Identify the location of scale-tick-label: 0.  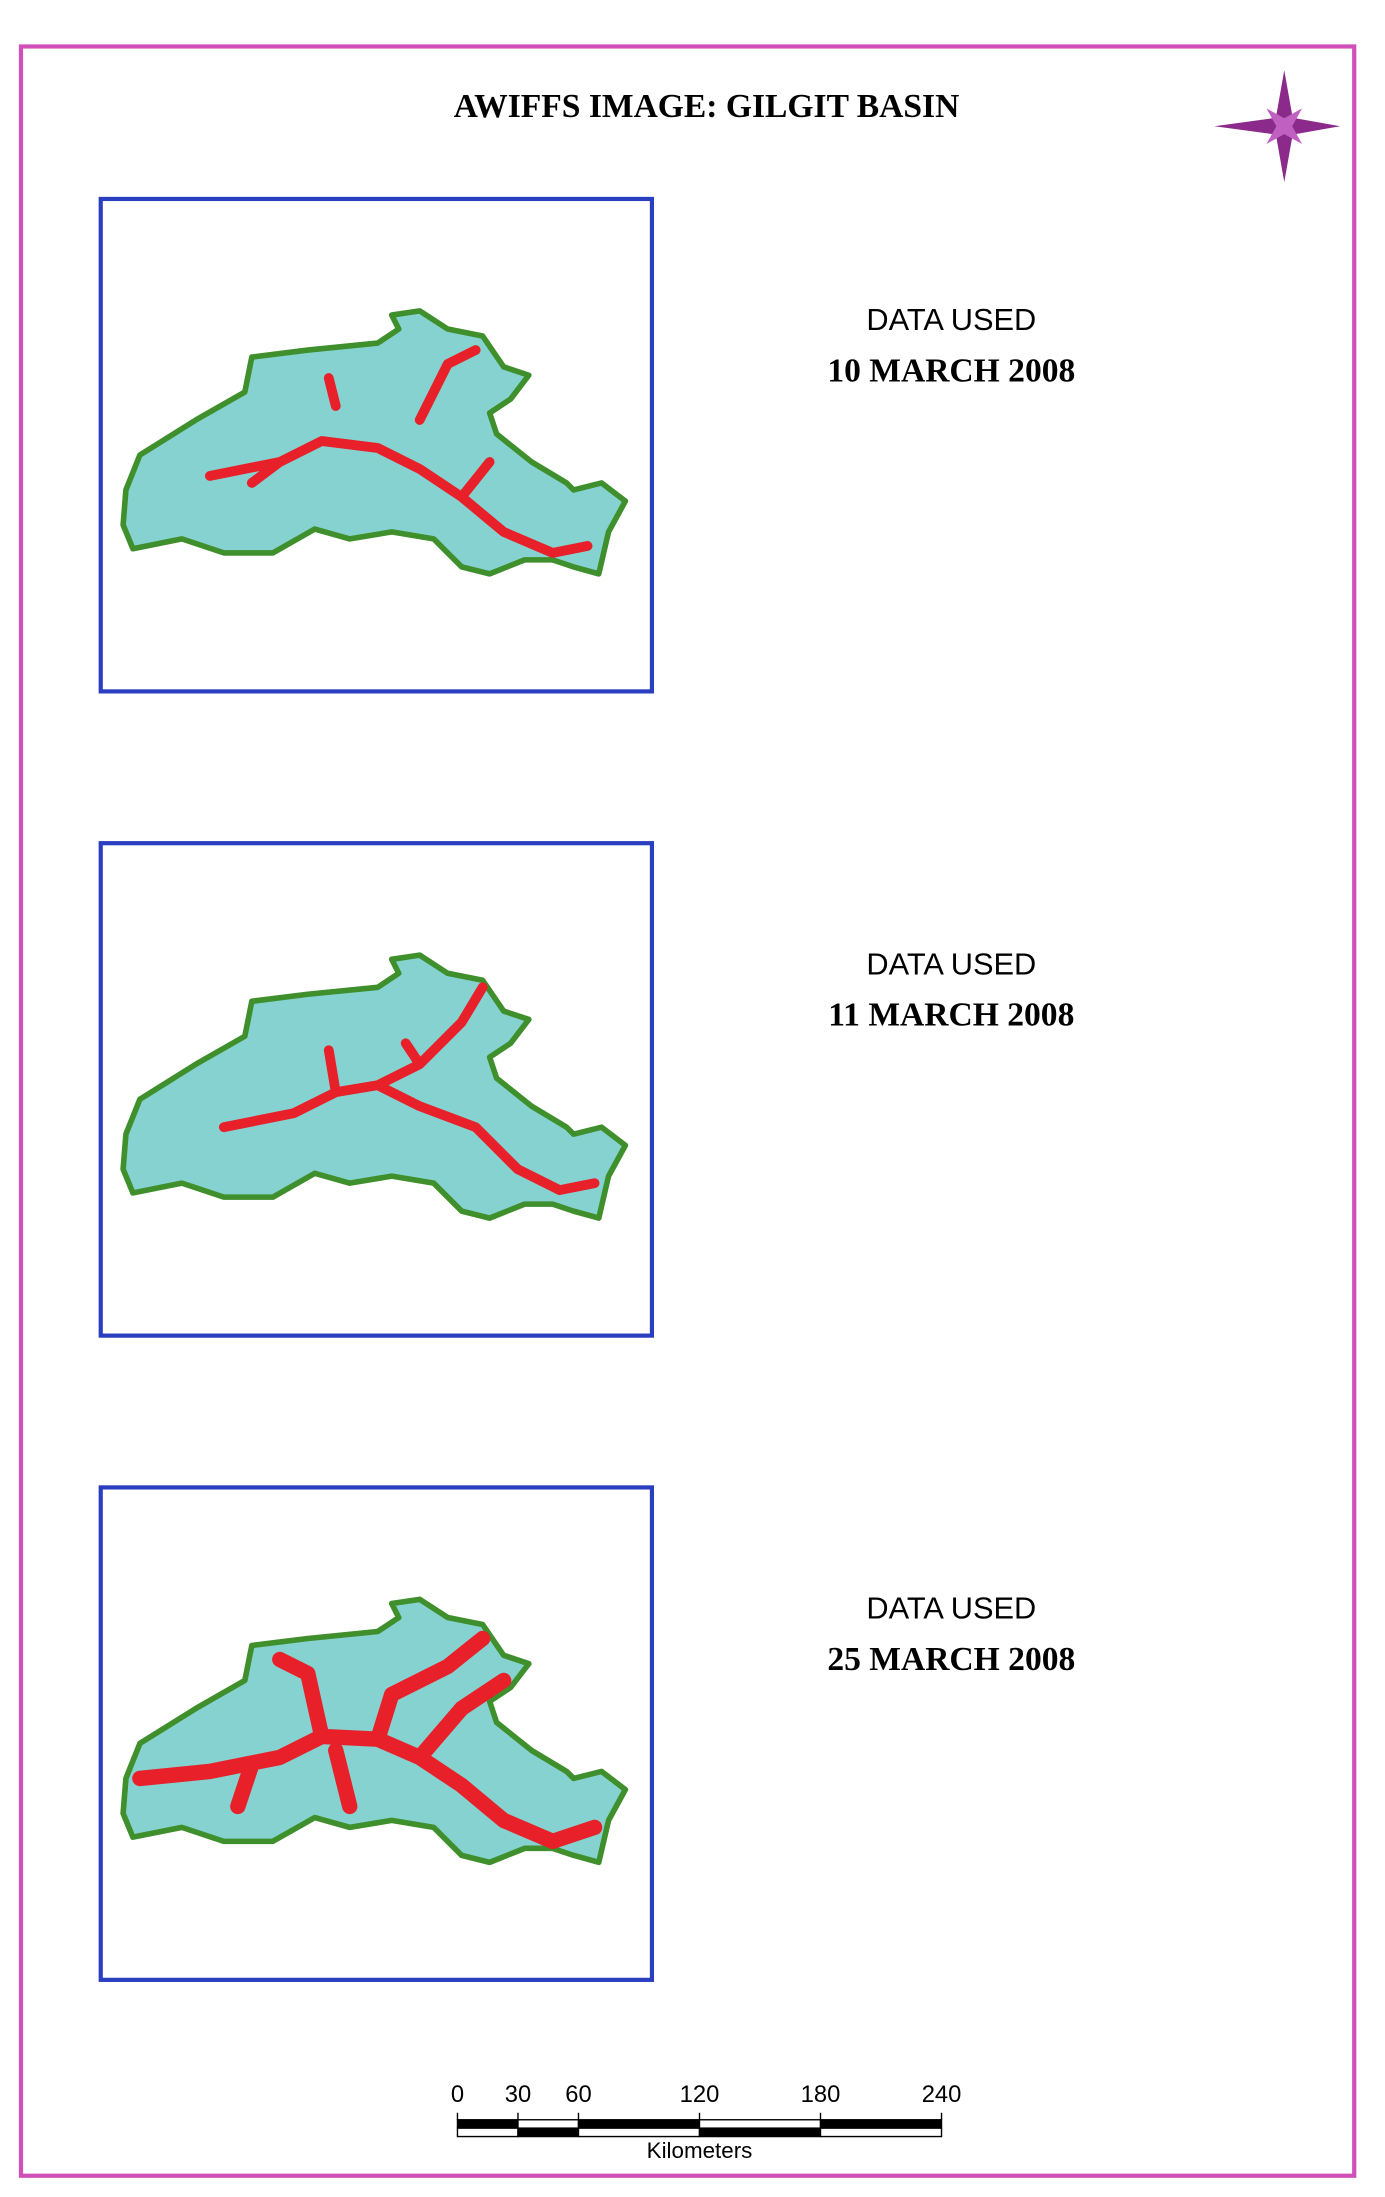
(457, 2094).